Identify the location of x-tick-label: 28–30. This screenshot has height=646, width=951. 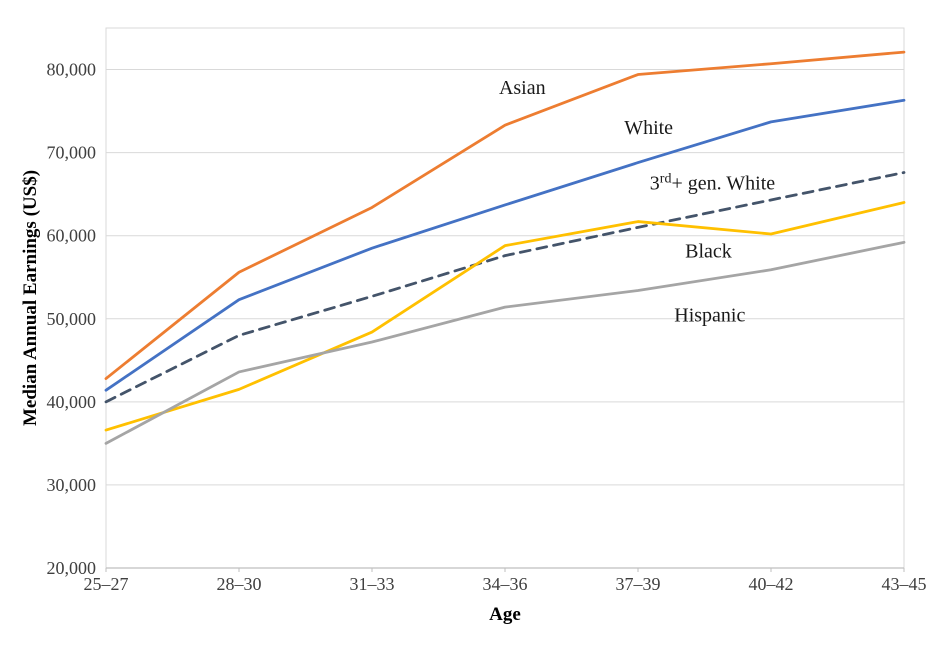
(239, 584).